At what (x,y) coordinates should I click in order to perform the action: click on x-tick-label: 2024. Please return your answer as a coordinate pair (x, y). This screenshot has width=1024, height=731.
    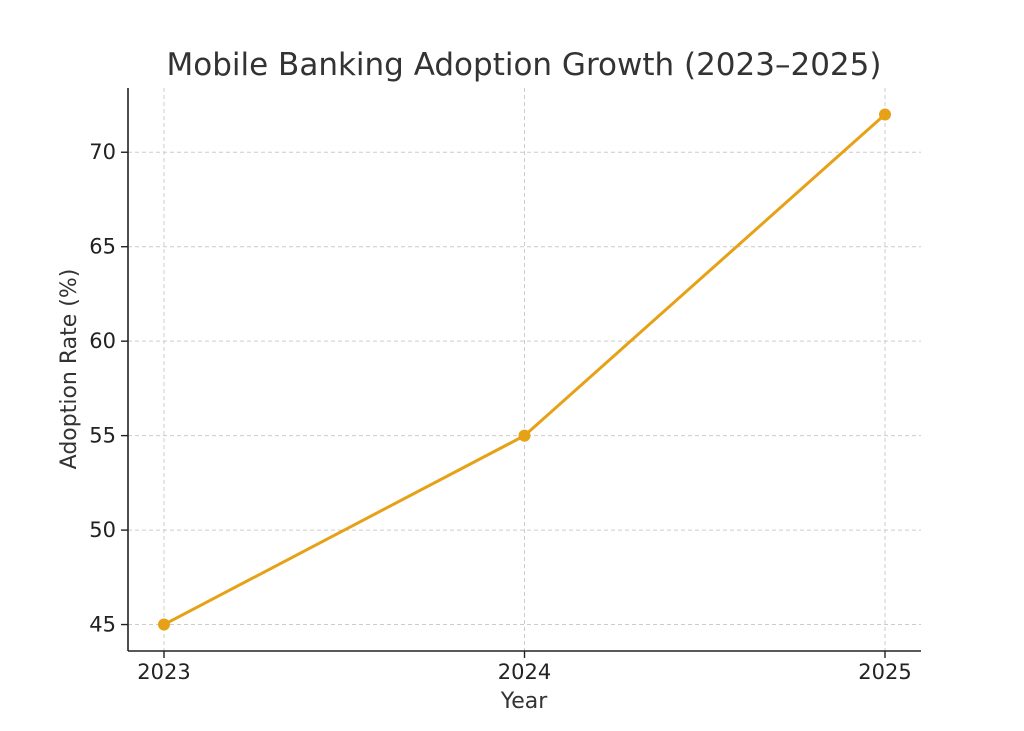
    Looking at the image, I should click on (524, 672).